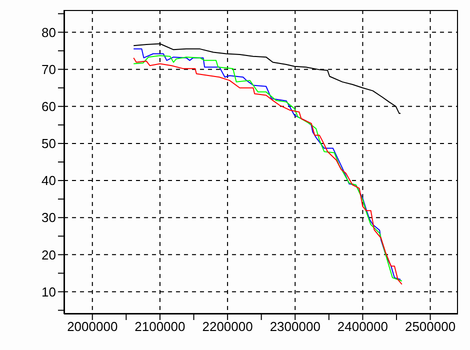 This screenshot has height=350, width=470. Describe the element at coordinates (49, 180) in the screenshot. I see `y-tick-label: 40` at that location.